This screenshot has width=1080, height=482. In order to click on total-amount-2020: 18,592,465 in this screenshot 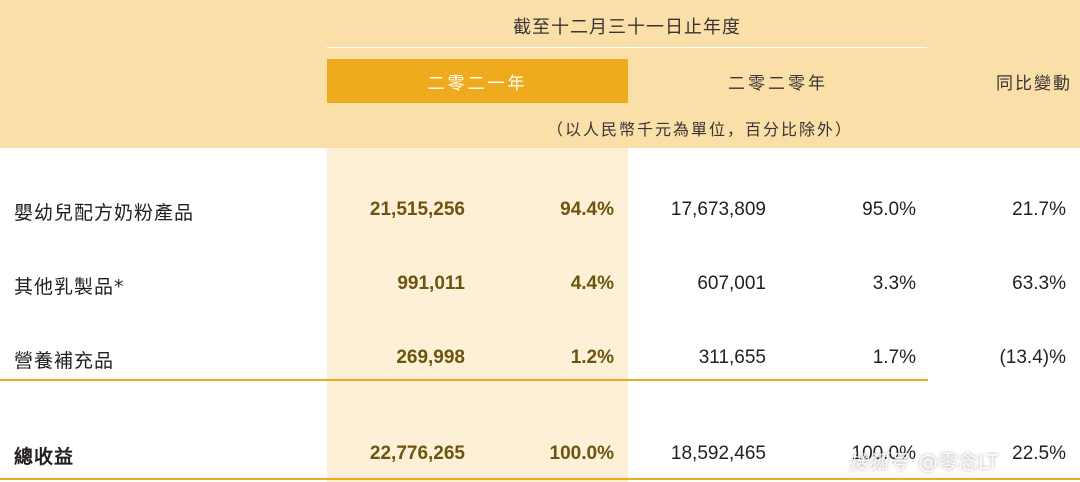, I will do `click(718, 453)`.